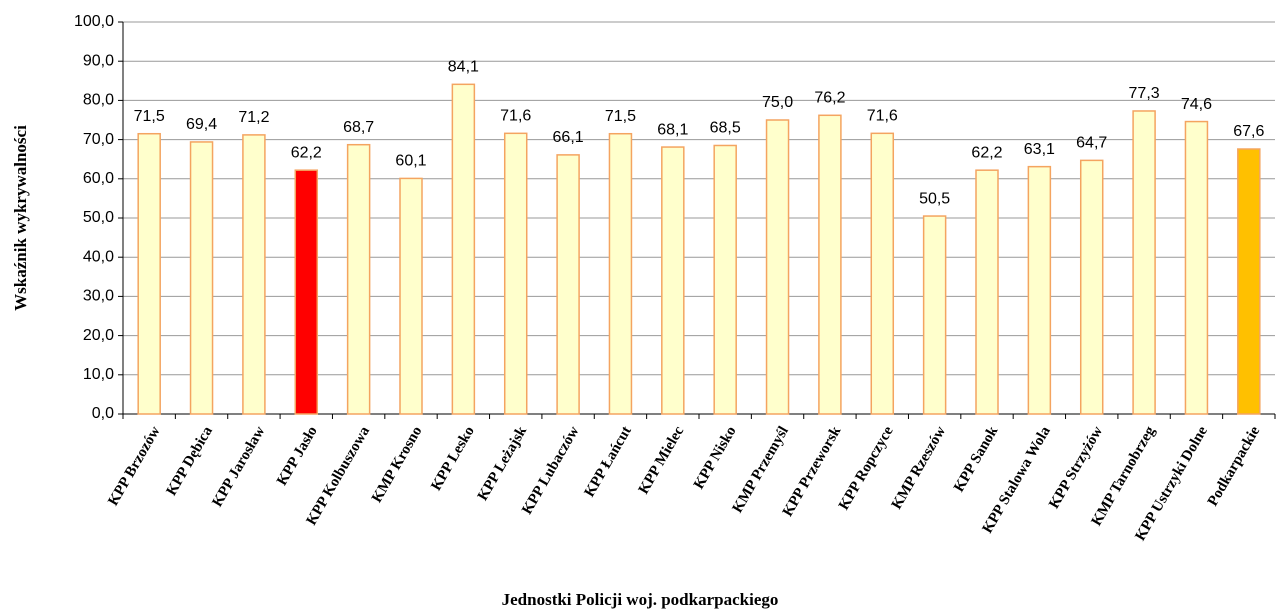 This screenshot has height=612, width=1279. I want to click on value-label: 71,2, so click(253, 117).